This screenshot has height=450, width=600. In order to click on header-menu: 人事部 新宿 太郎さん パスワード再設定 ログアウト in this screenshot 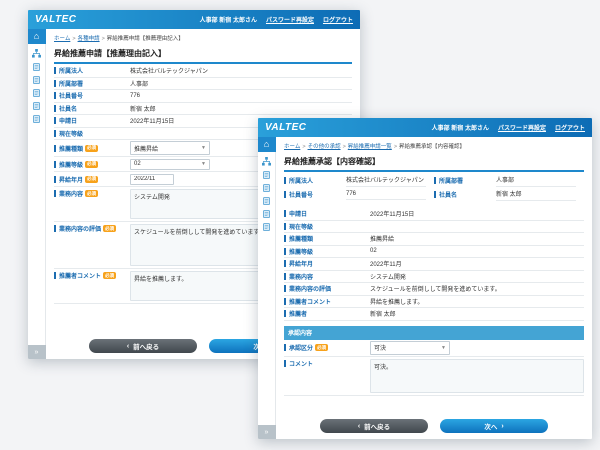, I will do `click(508, 127)`.